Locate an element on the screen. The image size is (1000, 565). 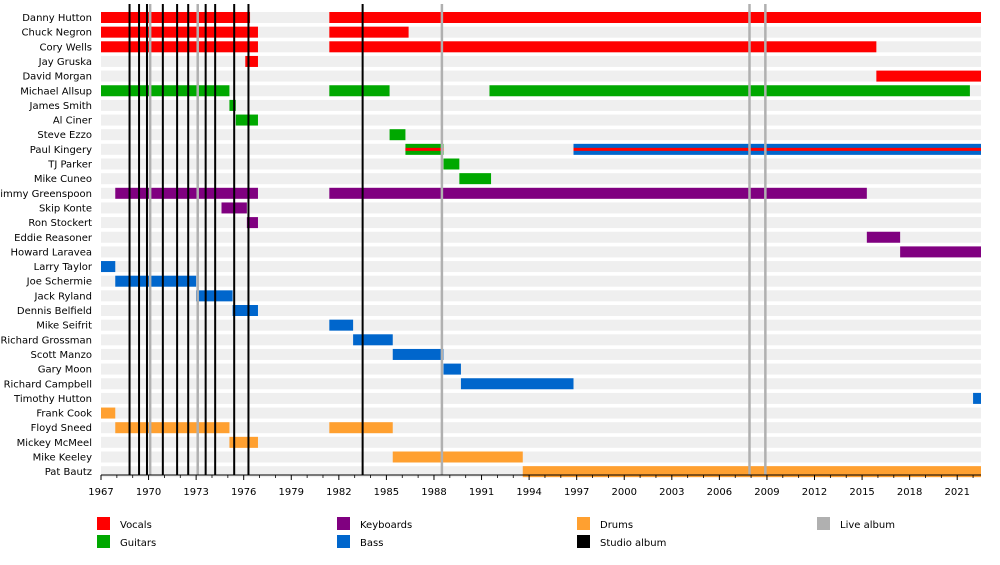
legend-label-keyboards: Keyboards is located at coordinates (386, 525).